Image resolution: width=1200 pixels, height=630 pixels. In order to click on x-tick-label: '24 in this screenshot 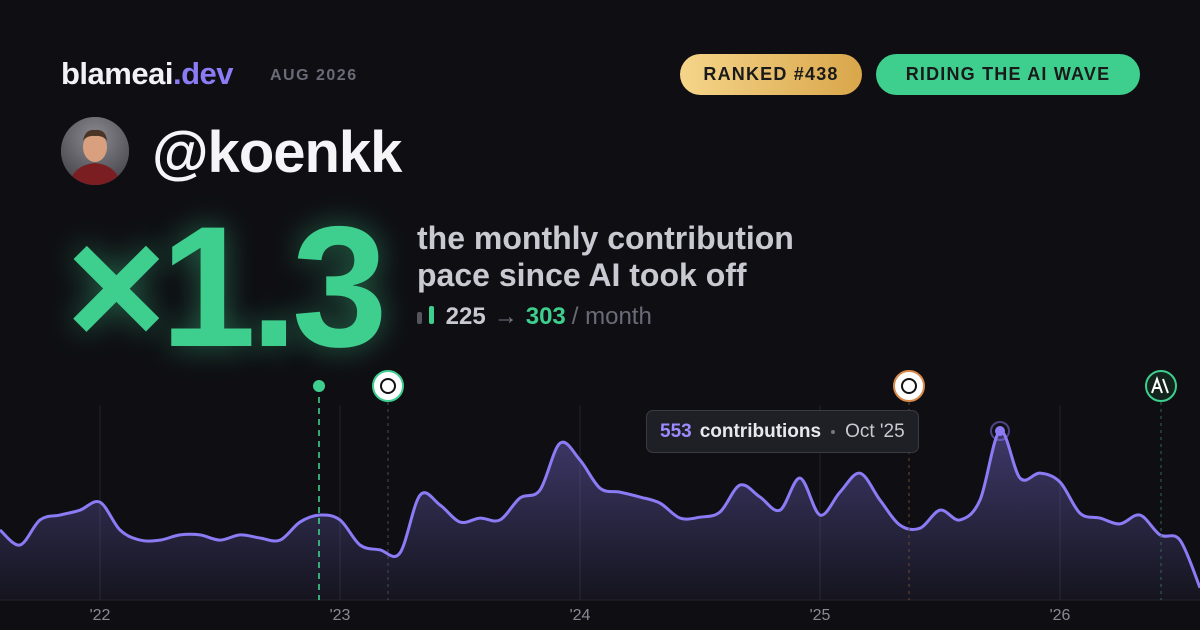, I will do `click(580, 615)`.